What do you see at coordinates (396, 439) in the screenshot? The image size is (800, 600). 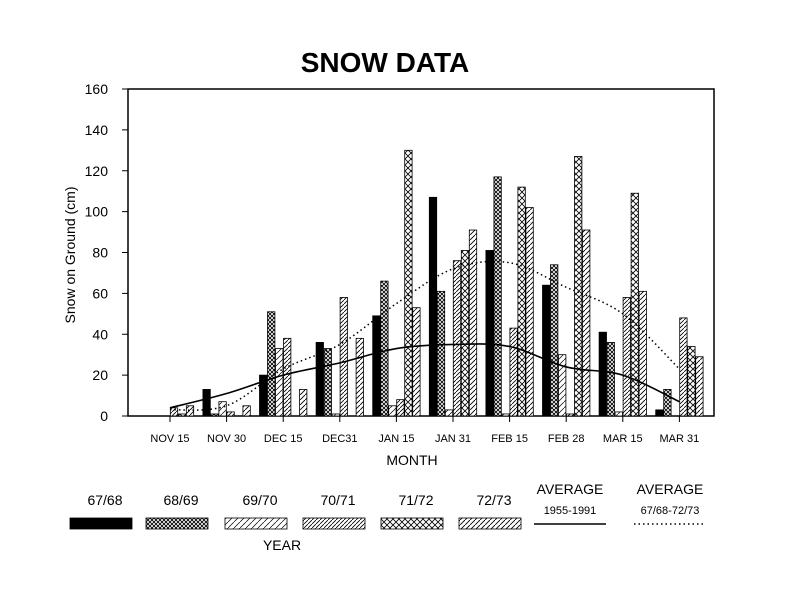 I see `x-tick-label: JAN 15` at bounding box center [396, 439].